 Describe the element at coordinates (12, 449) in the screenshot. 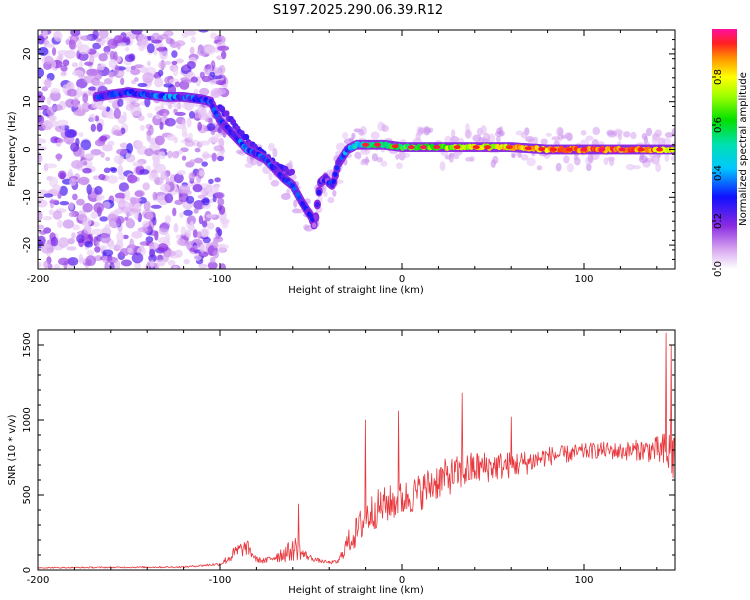

I see `snr-ylabel: SNR (10 * v/v)` at that location.